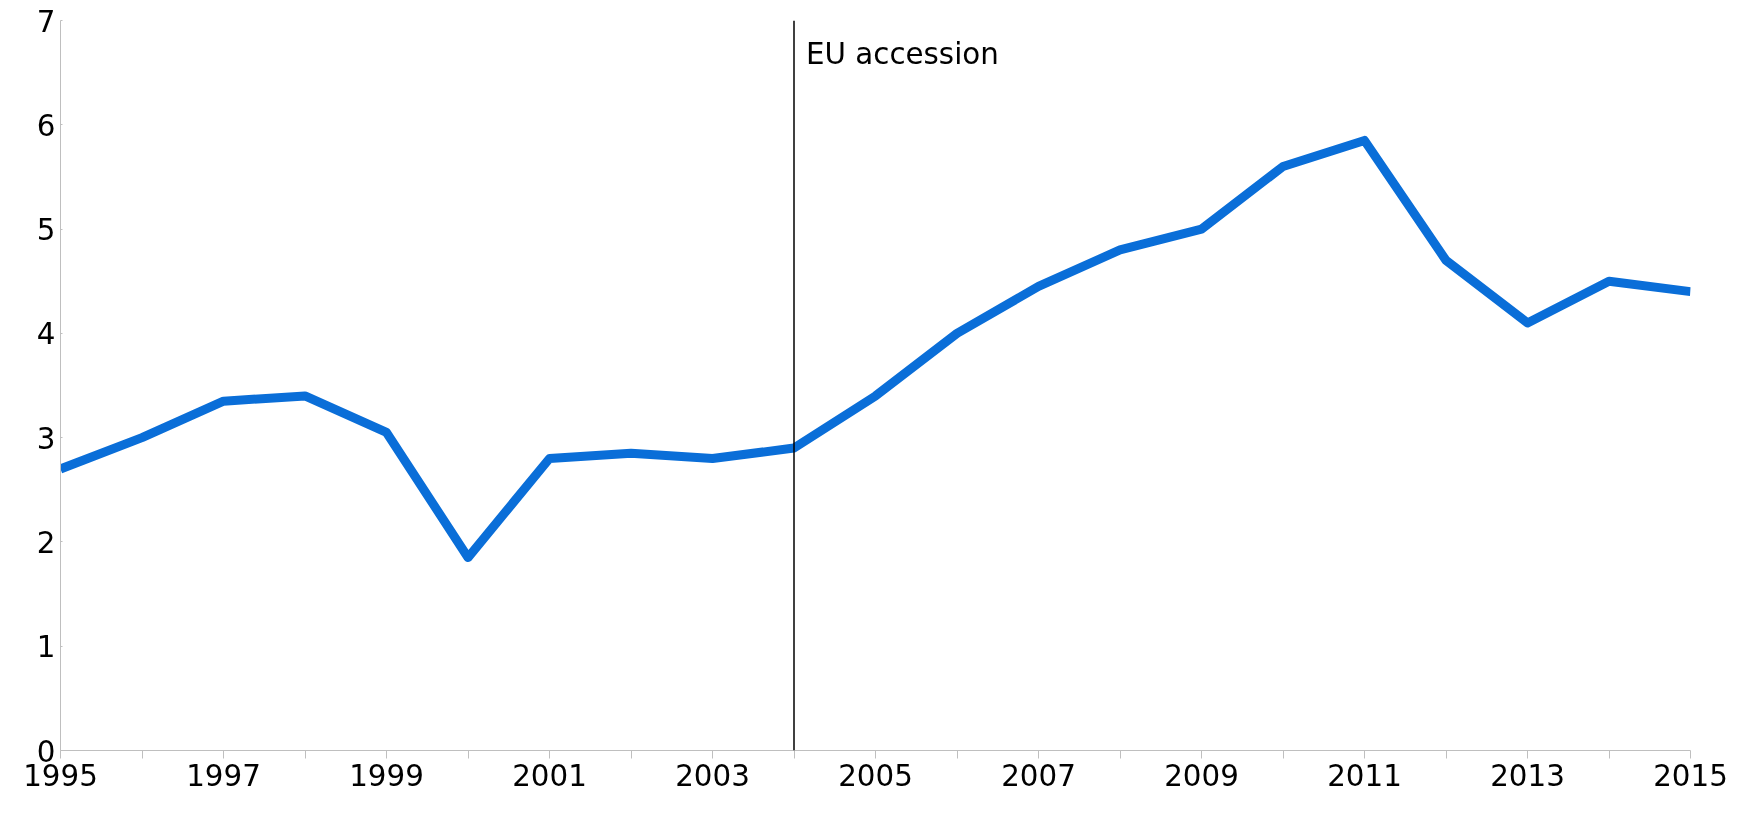 The height and width of the screenshot is (813, 1742). What do you see at coordinates (902, 53) in the screenshot?
I see `ref-line-label: EU accession` at bounding box center [902, 53].